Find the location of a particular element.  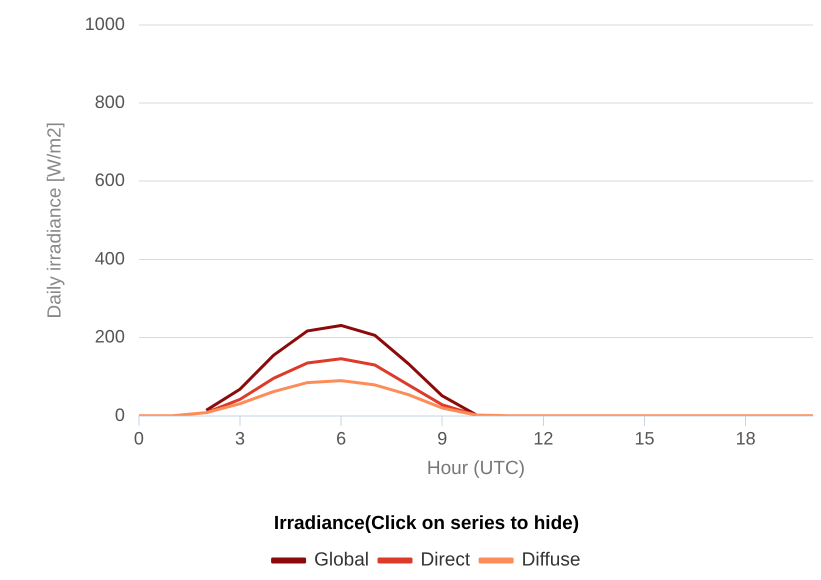

y-tick-label: 800 is located at coordinates (109, 102).